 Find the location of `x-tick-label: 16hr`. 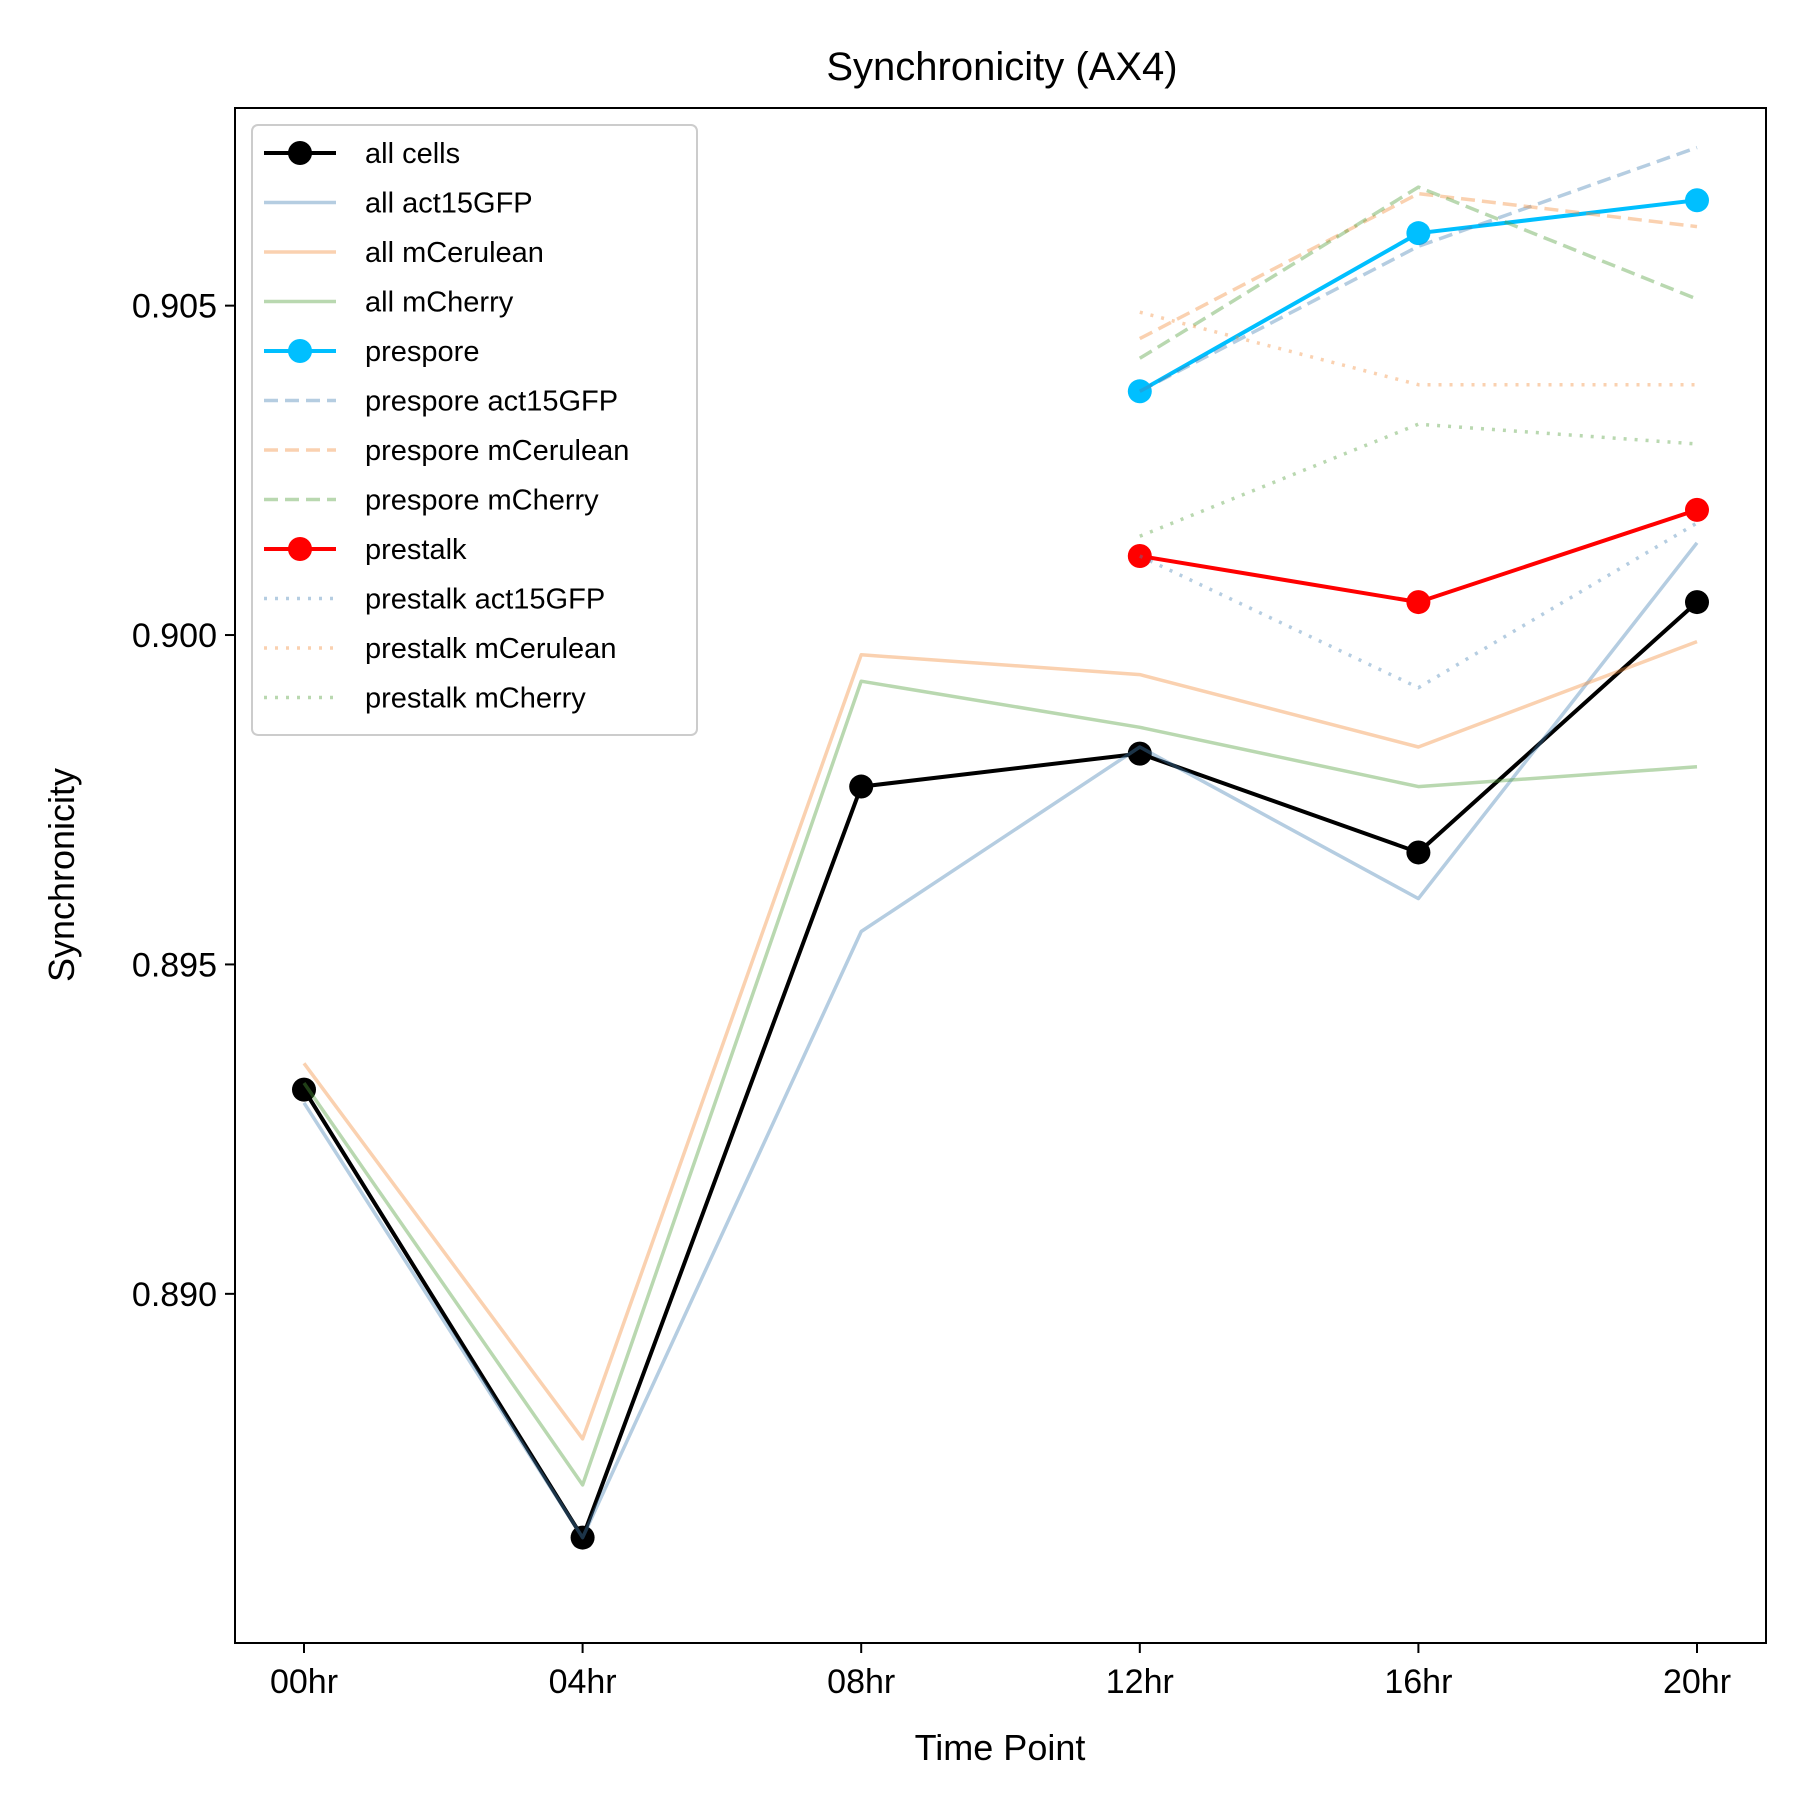

x-tick-label: 16hr is located at coordinates (1418, 1682).